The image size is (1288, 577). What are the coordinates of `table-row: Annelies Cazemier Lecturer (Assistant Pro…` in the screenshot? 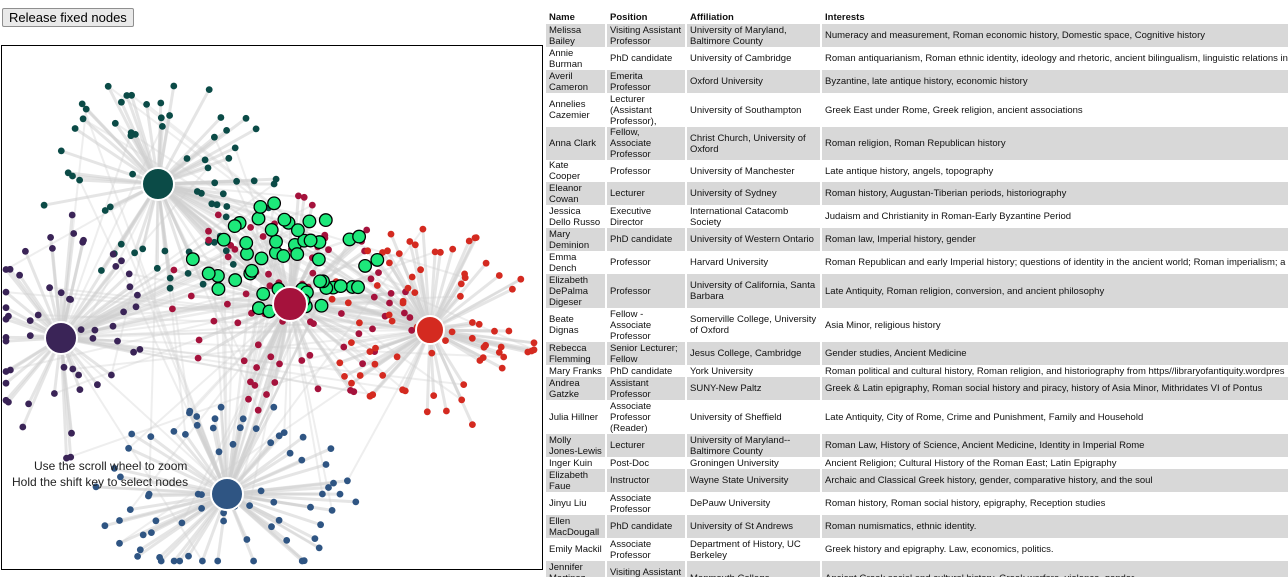 It's located at (917, 110).